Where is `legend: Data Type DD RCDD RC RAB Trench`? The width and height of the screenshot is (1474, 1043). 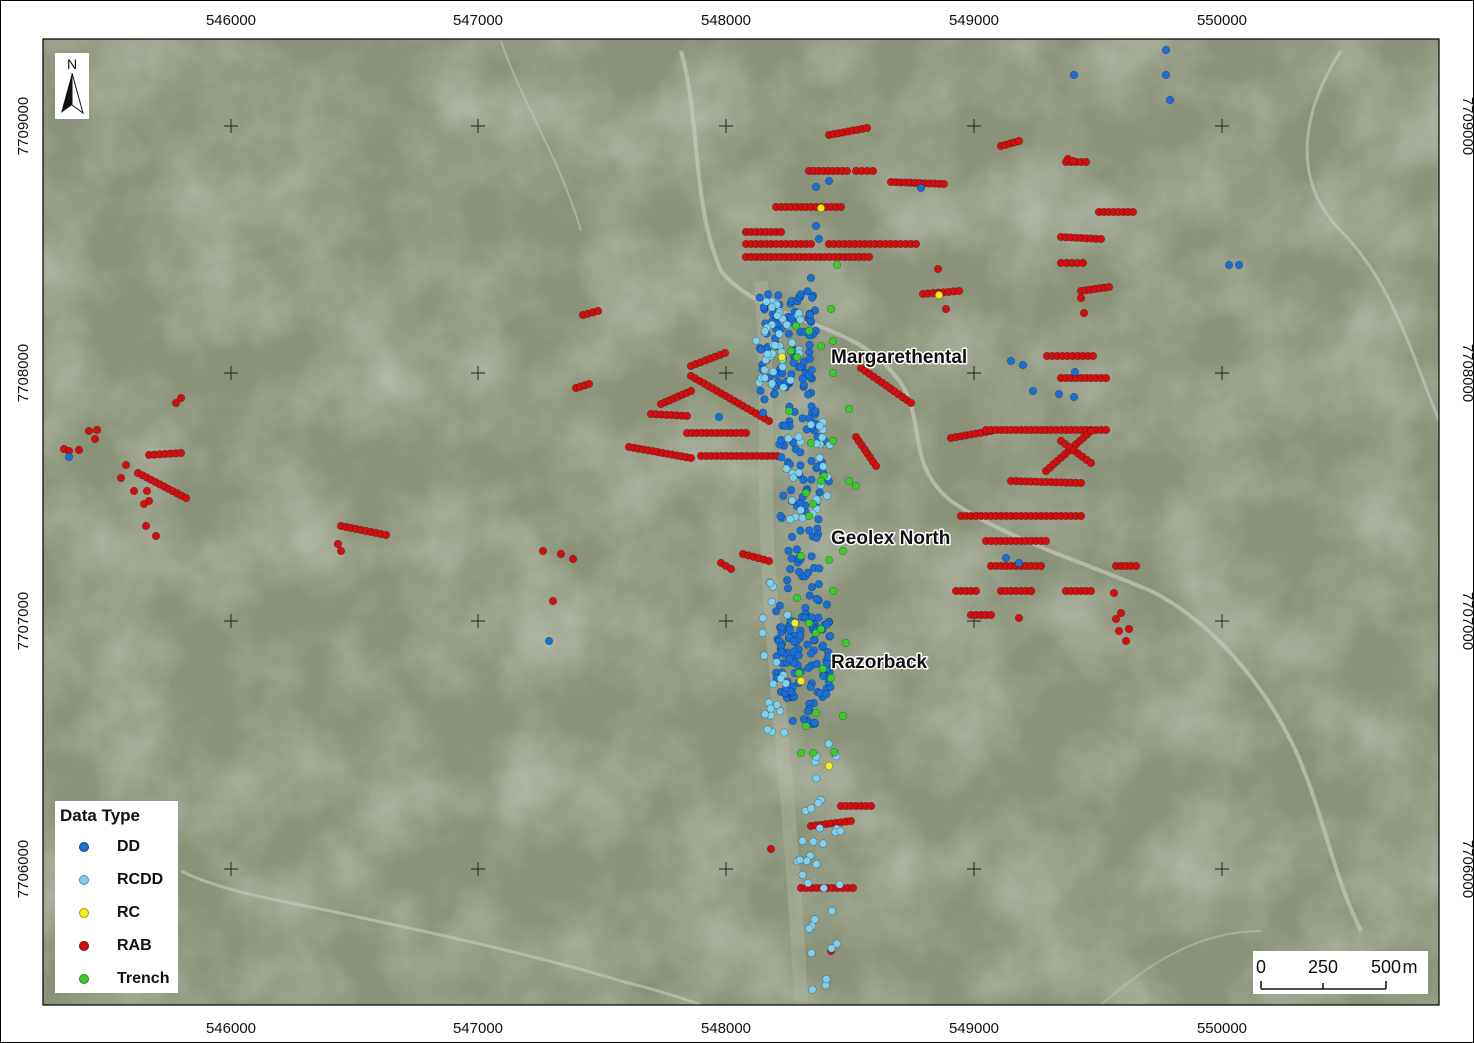
legend: Data Type DD RCDD RC RAB Trench is located at coordinates (116, 897).